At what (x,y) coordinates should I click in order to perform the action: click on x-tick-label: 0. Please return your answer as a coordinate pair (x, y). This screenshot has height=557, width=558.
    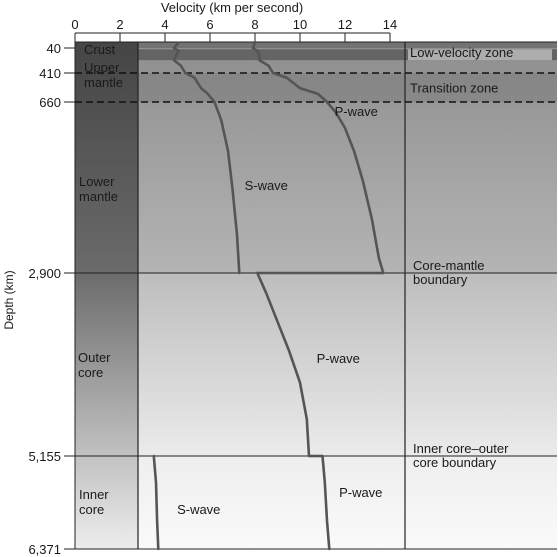
    Looking at the image, I should click on (74, 24).